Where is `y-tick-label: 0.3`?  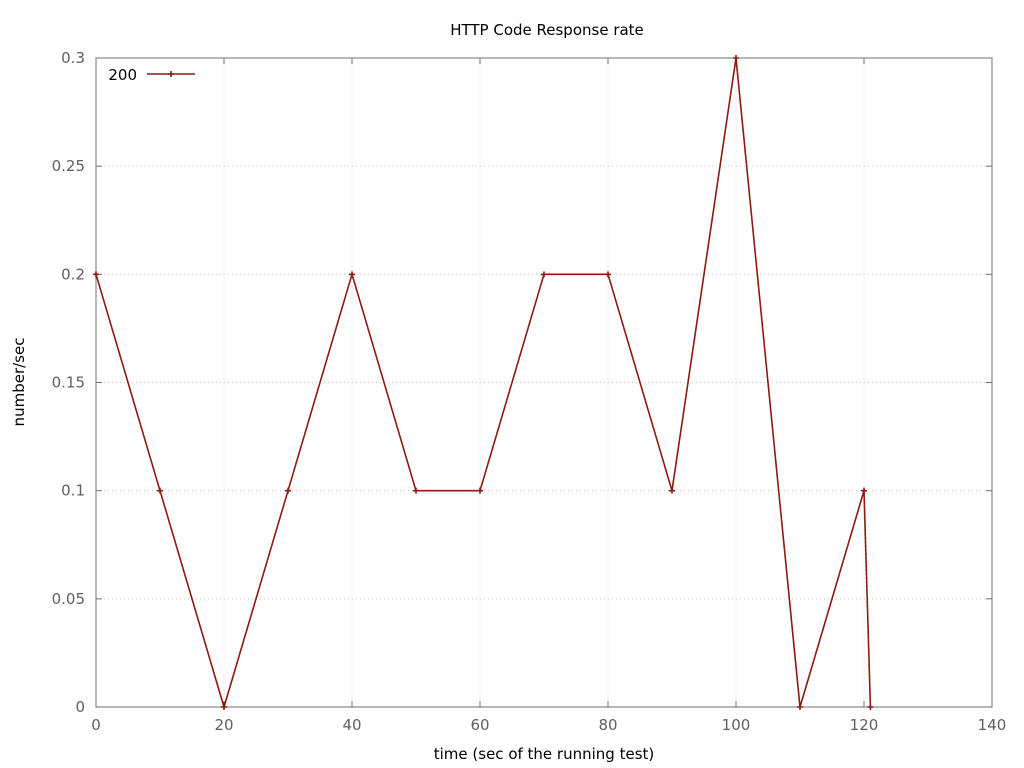 y-tick-label: 0.3 is located at coordinates (73, 58).